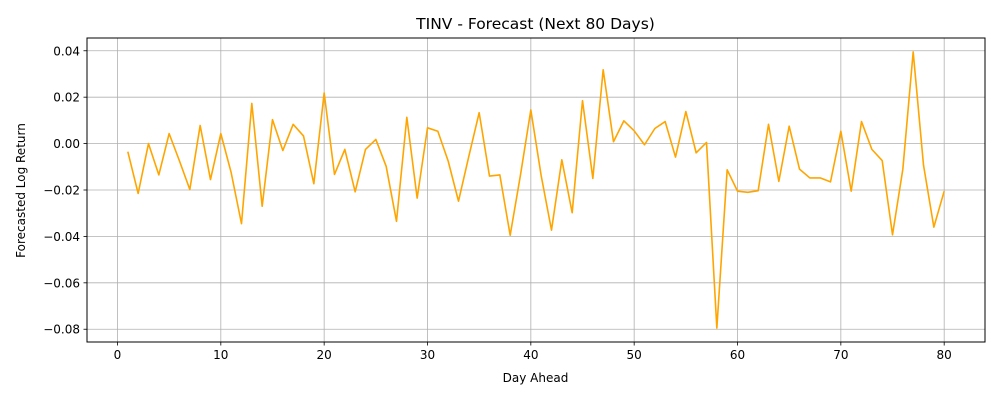 Image resolution: width=1000 pixels, height=400 pixels. I want to click on x-tick-label: 0, so click(118, 355).